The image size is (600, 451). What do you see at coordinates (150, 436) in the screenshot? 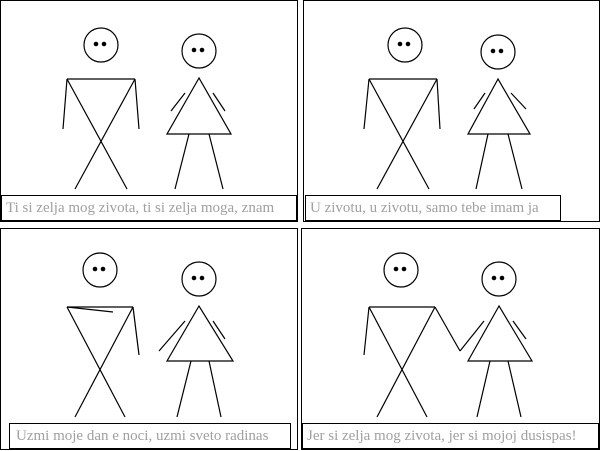
I see `panel-caption: Uzmi moje dan e noci, uzmi sveto radinas` at bounding box center [150, 436].